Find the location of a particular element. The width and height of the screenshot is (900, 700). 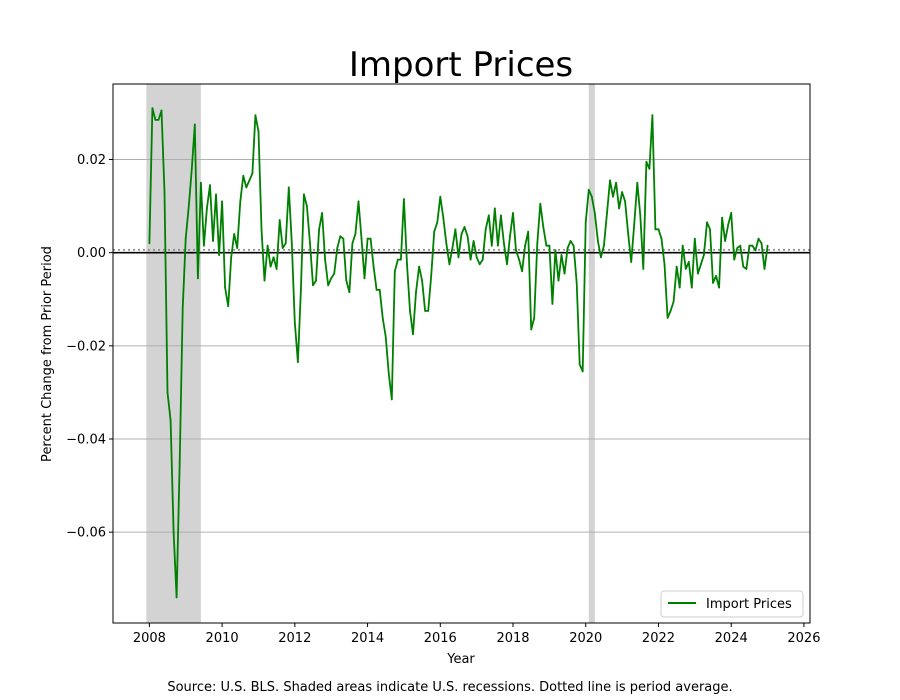

chart-title: Import Prices is located at coordinates (461, 65).